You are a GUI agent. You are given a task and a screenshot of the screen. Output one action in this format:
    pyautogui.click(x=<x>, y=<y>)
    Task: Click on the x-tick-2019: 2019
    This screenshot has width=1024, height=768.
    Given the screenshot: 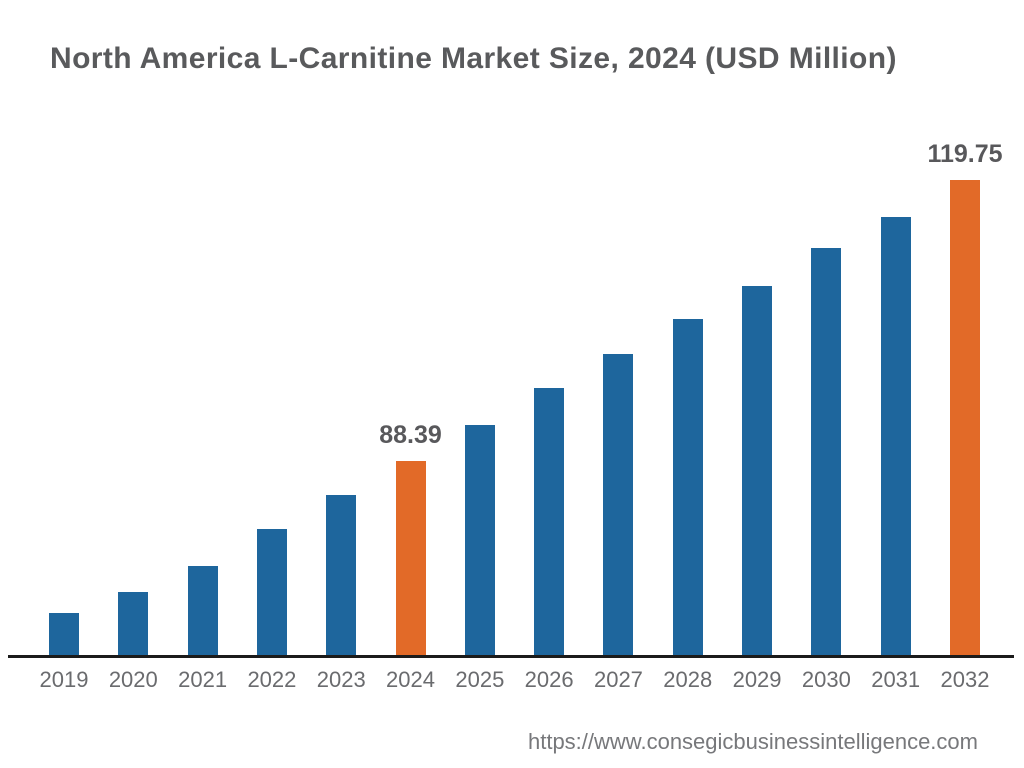 What is the action you would take?
    pyautogui.click(x=64, y=679)
    